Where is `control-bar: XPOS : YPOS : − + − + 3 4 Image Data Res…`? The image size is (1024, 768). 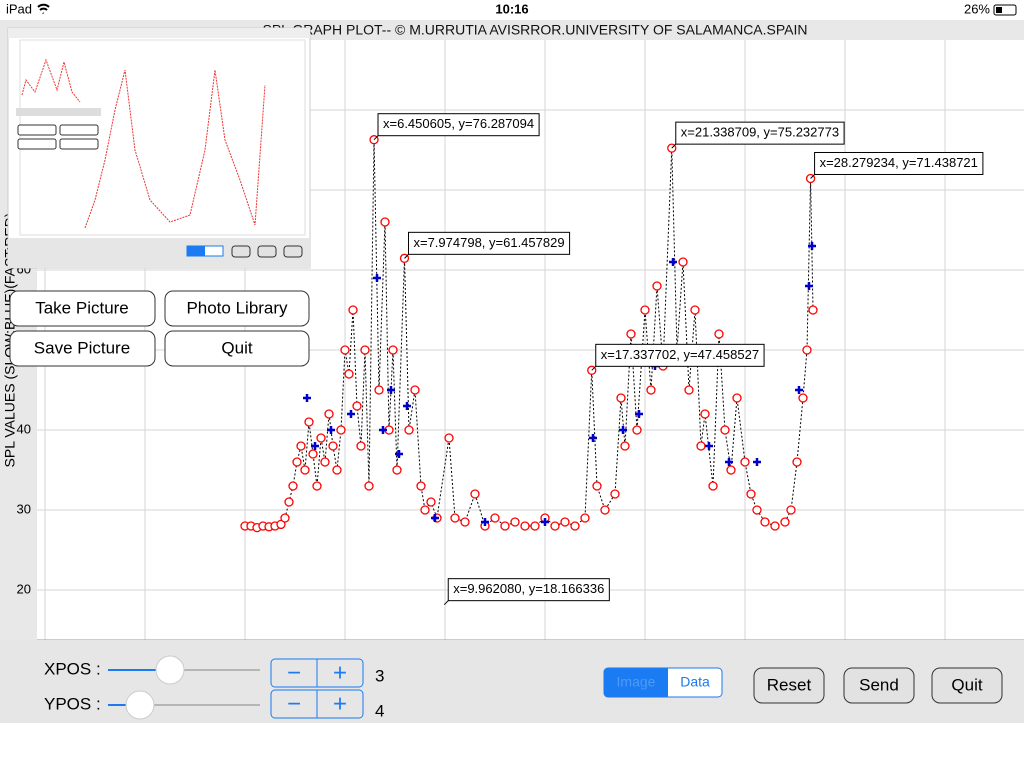 control-bar: XPOS : YPOS : − + − + 3 4 Image Data Res… is located at coordinates (512, 681).